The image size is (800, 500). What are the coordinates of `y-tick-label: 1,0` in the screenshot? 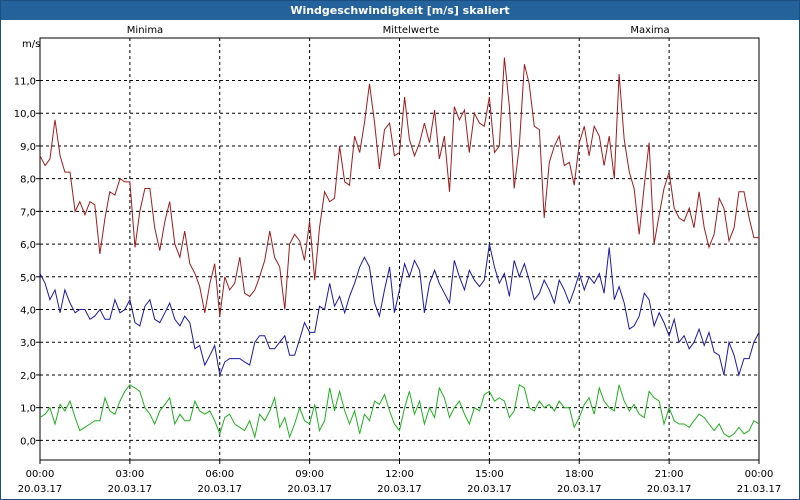 It's located at (28, 409).